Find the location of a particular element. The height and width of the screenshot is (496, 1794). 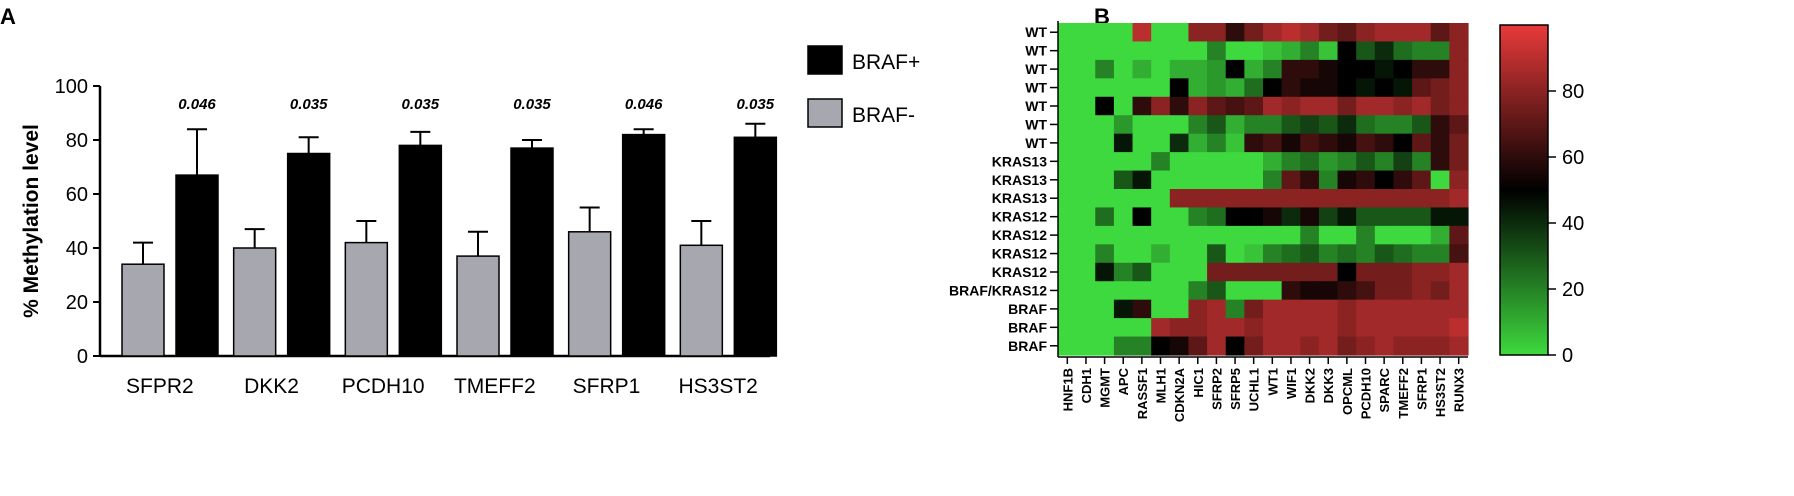

column-label: MLH1 is located at coordinates (1161, 385).